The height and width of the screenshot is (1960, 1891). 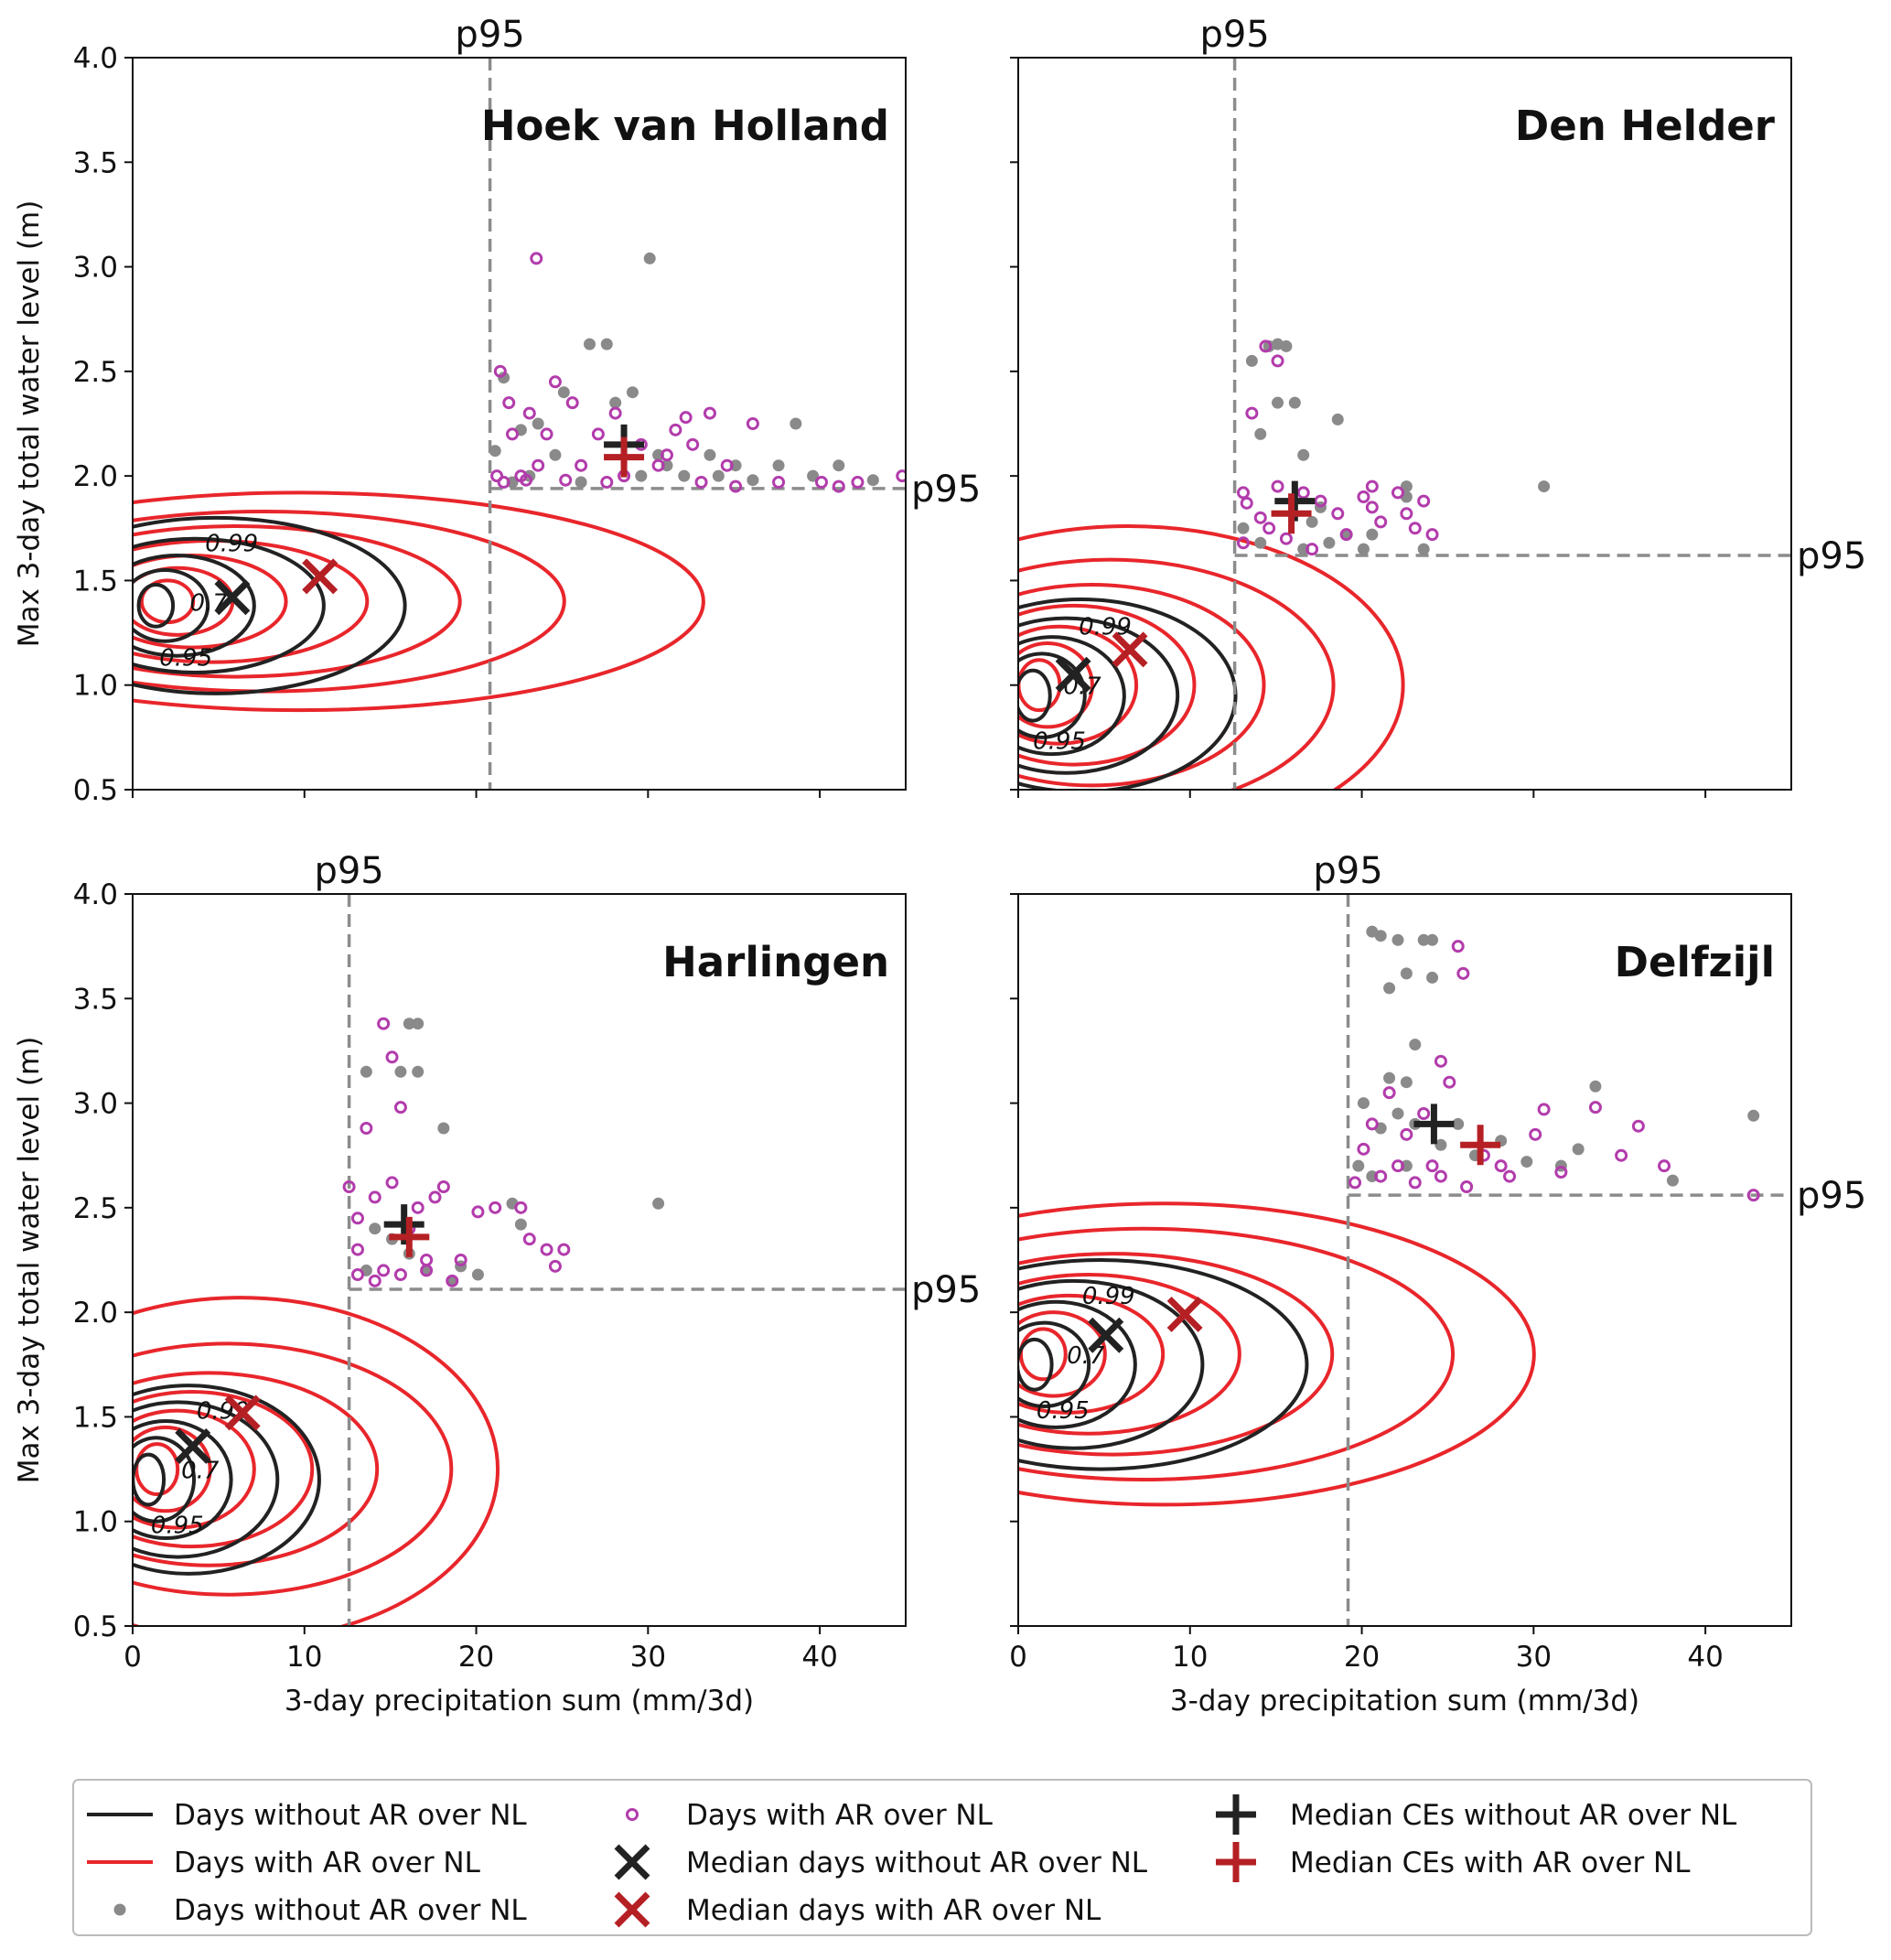 What do you see at coordinates (840, 1815) in the screenshot?
I see `legend-label: Days with AR over NL` at bounding box center [840, 1815].